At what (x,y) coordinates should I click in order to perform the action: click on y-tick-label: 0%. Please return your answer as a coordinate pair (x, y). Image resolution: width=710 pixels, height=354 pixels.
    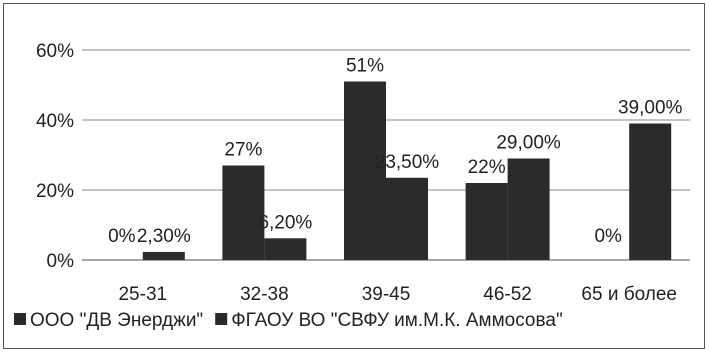
    Looking at the image, I should click on (61, 261).